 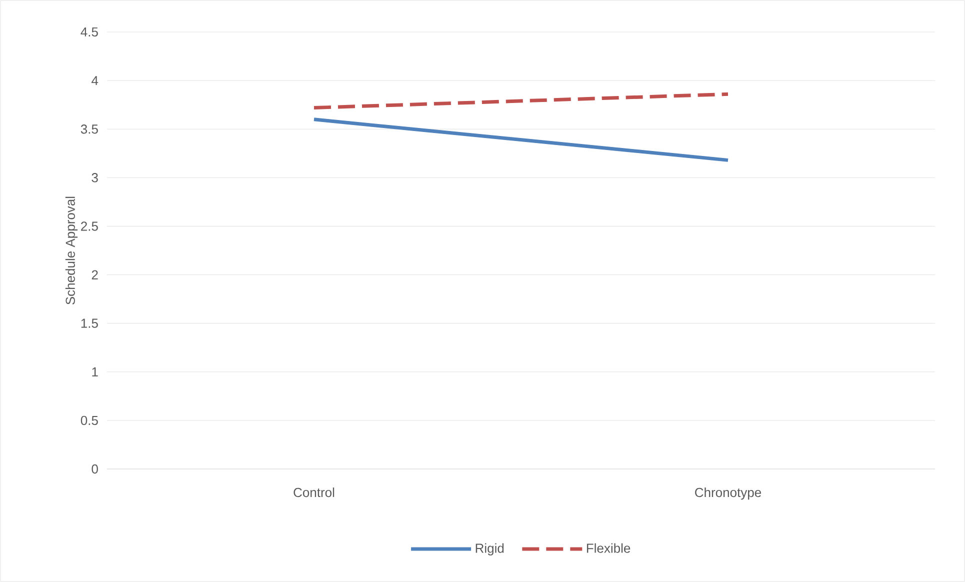 What do you see at coordinates (95, 177) in the screenshot?
I see `y-tick-label: 3` at bounding box center [95, 177].